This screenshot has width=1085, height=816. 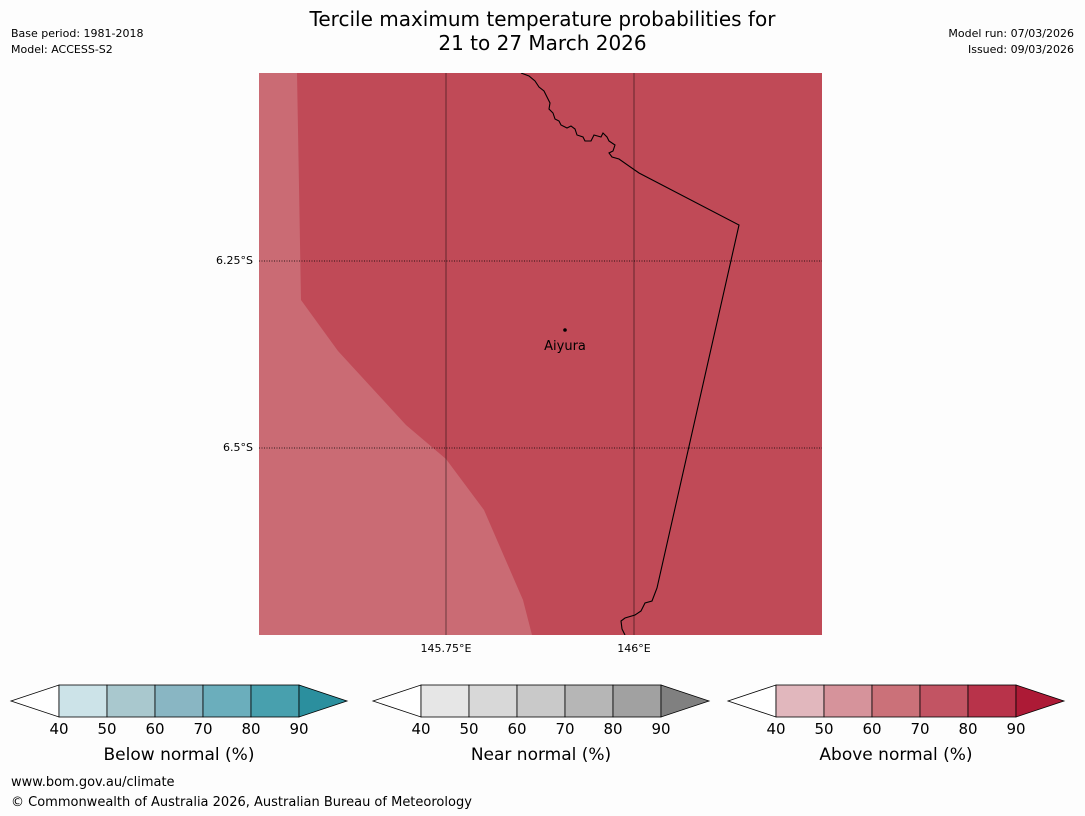 What do you see at coordinates (77, 33) in the screenshot?
I see `base-period-text: Base period: 1981-2018` at bounding box center [77, 33].